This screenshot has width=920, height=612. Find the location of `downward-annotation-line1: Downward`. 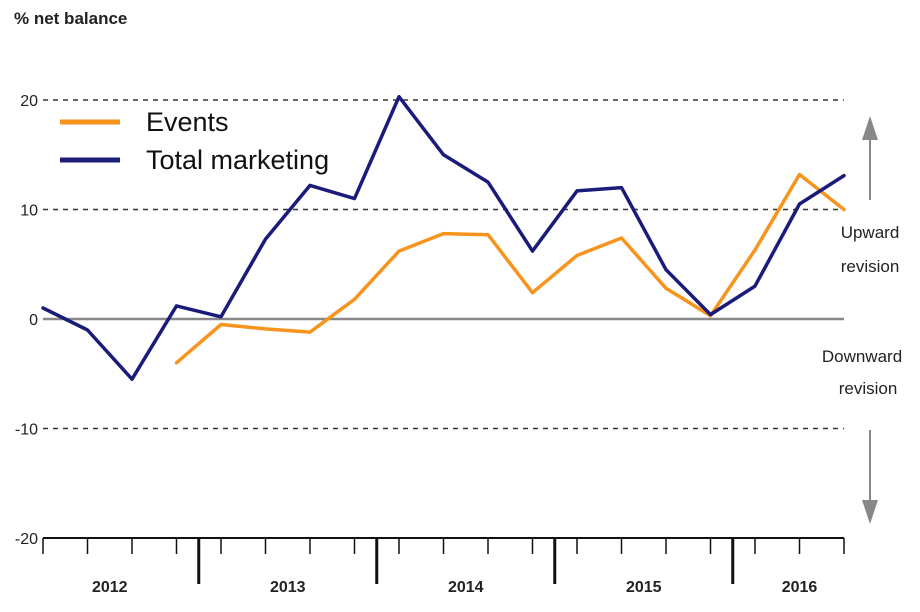

downward-annotation-line1: Downward is located at coordinates (862, 356).